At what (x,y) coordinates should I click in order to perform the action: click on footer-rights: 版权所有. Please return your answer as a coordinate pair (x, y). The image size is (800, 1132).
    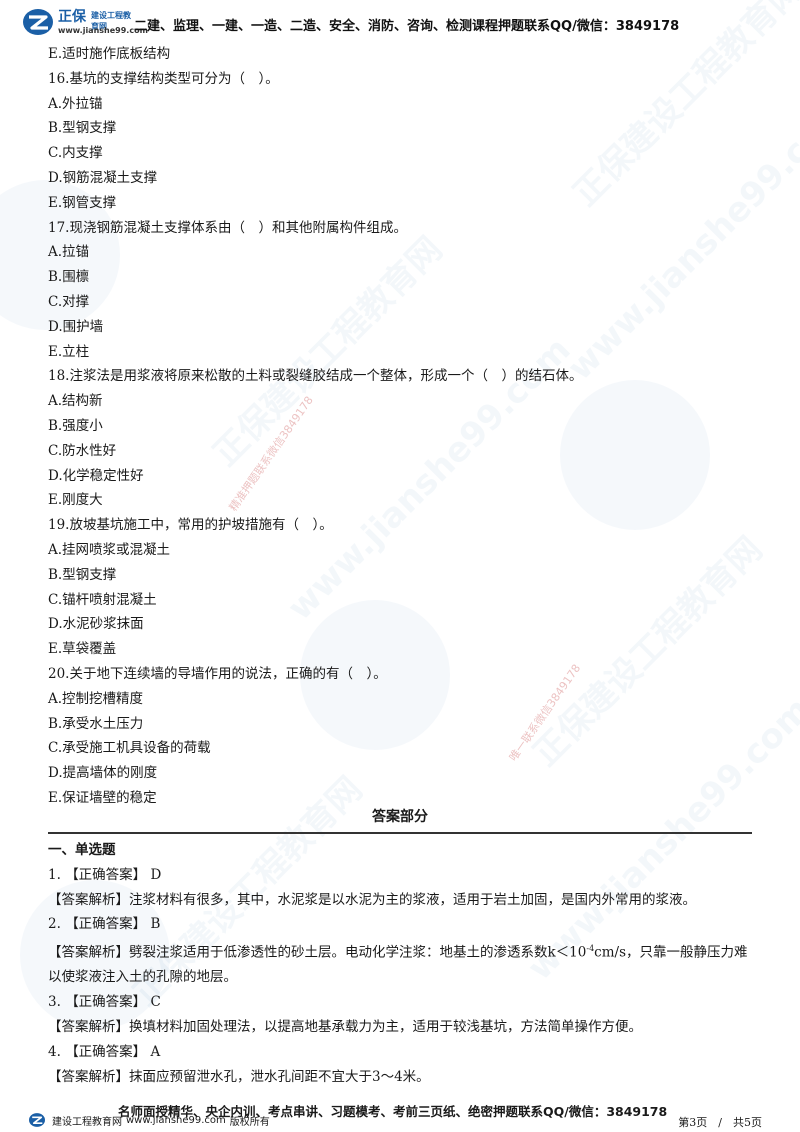
    Looking at the image, I should click on (249, 1122).